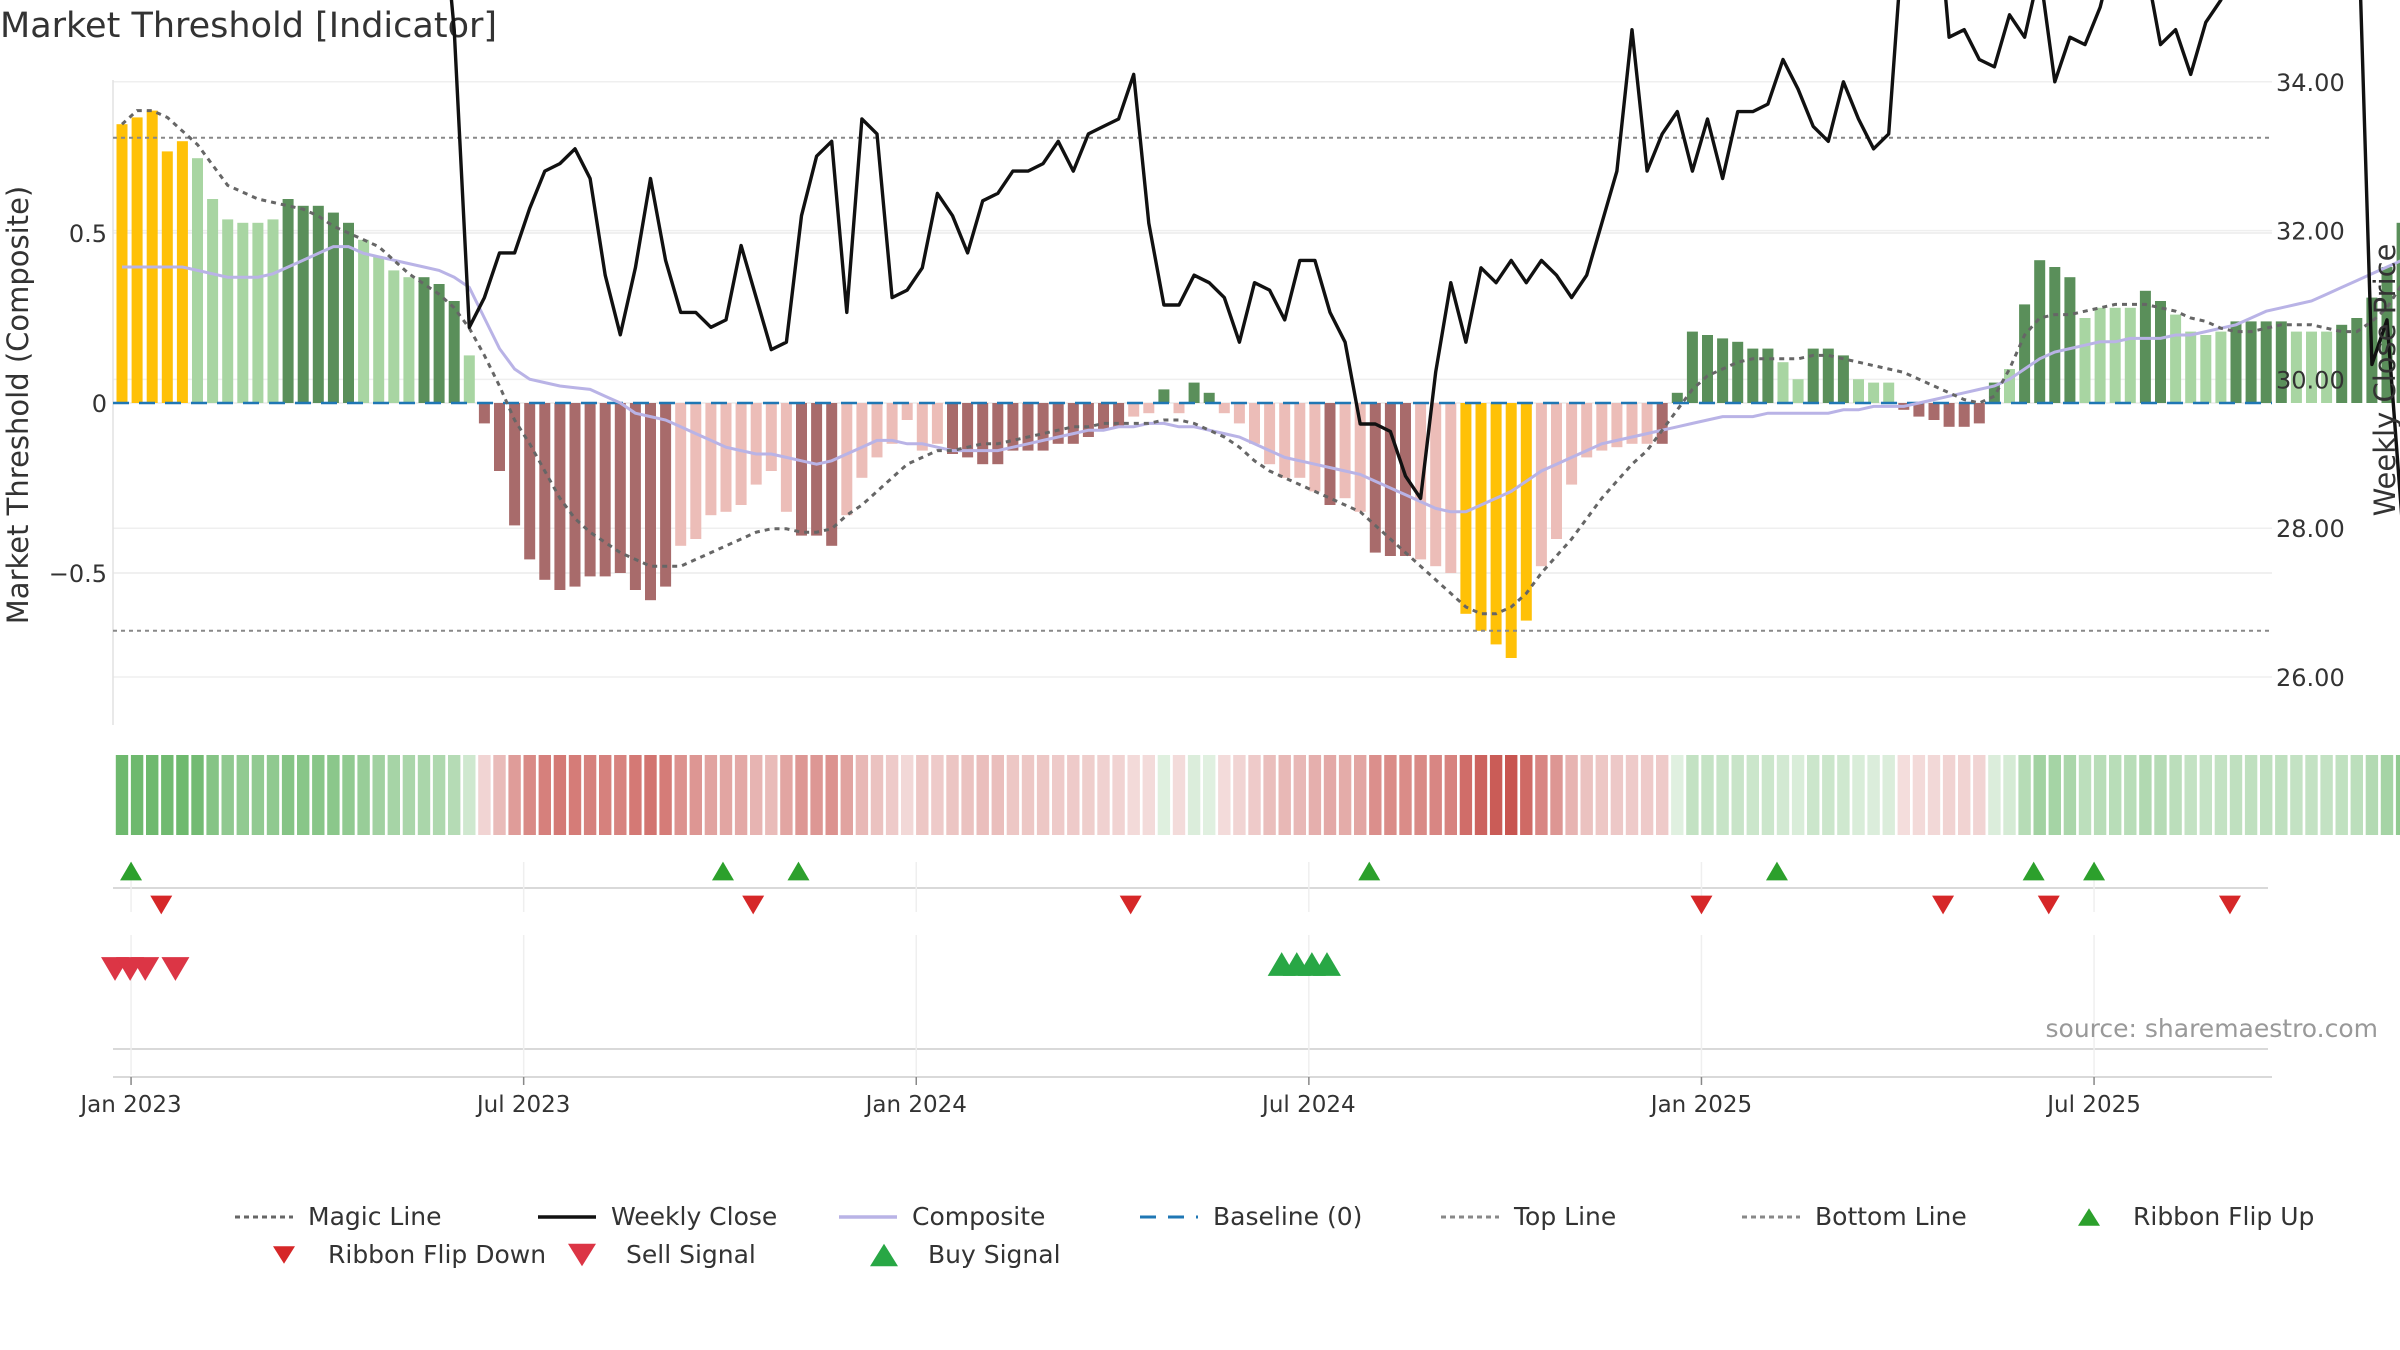 The width and height of the screenshot is (2400, 1350). What do you see at coordinates (2093, 1105) in the screenshot?
I see `x-tick-label: Jul 2025` at bounding box center [2093, 1105].